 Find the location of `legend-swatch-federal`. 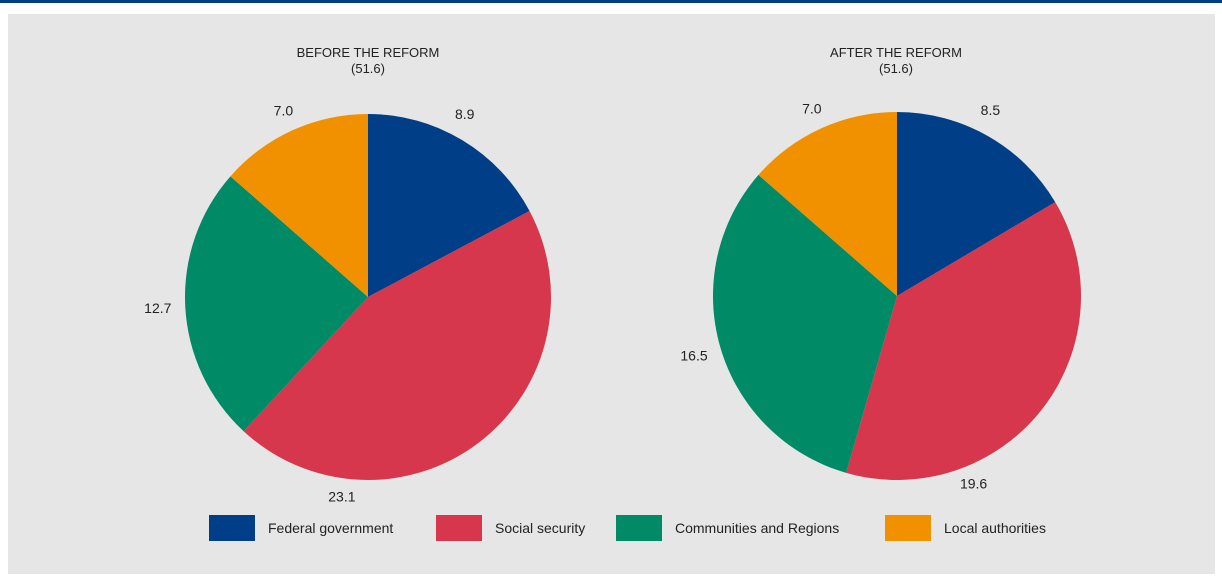

legend-swatch-federal is located at coordinates (232, 528).